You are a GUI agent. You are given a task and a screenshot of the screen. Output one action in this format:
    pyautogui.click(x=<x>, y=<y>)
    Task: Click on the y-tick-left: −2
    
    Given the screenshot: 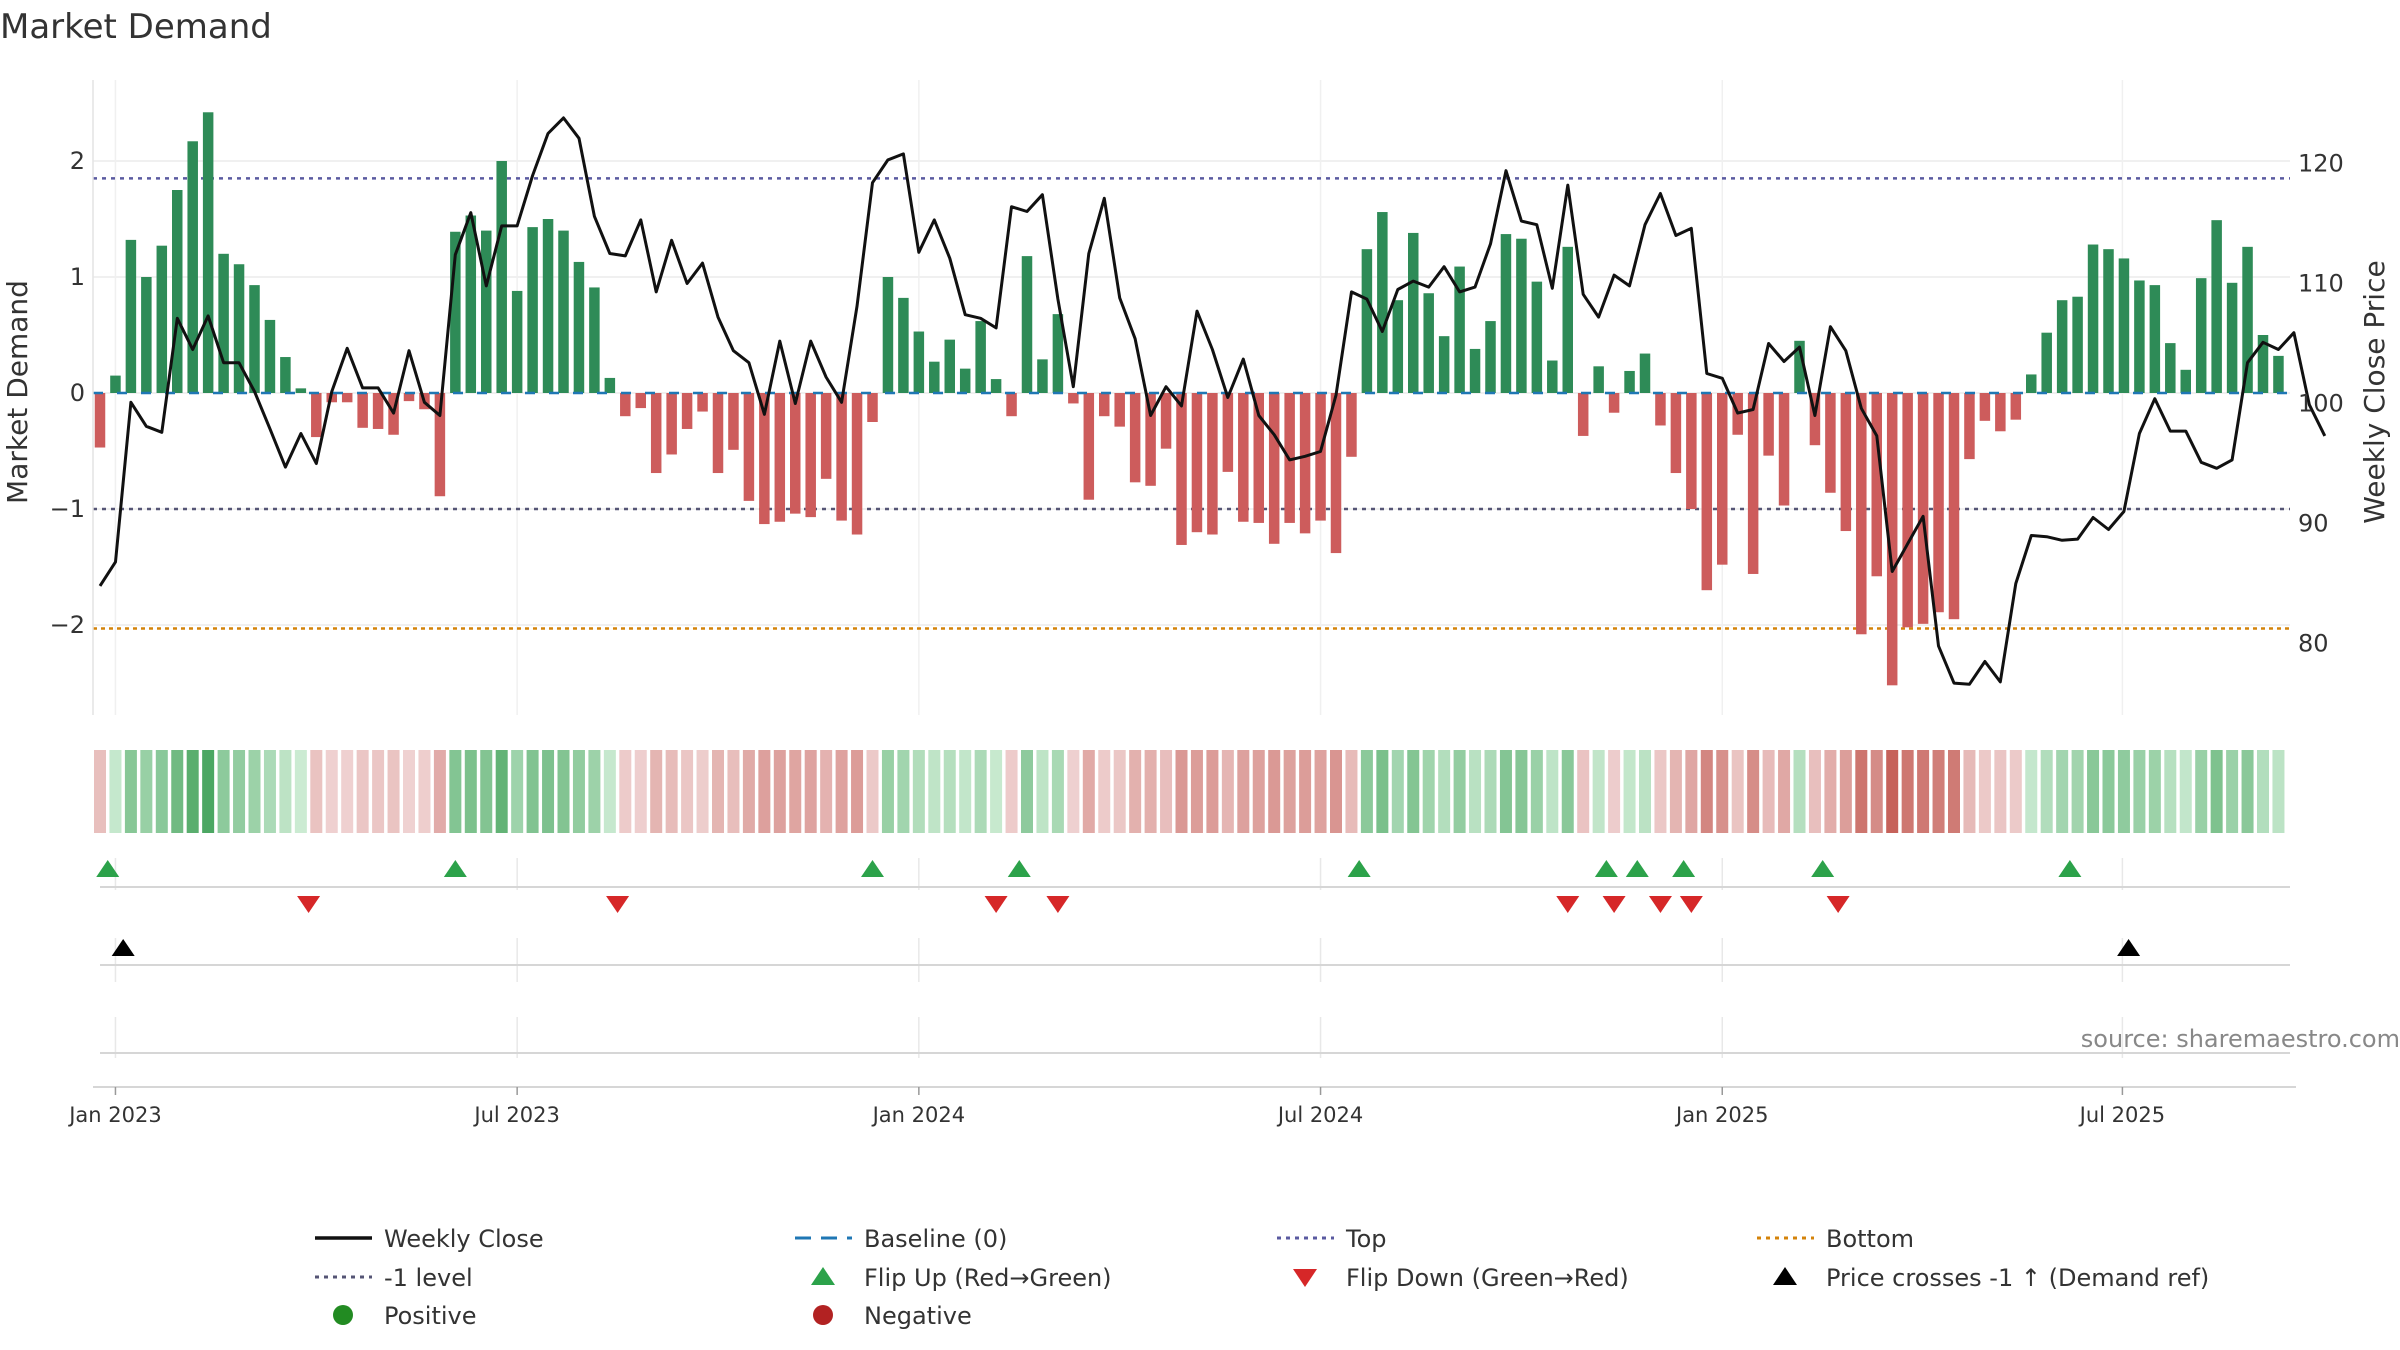 What is the action you would take?
    pyautogui.click(x=67, y=625)
    